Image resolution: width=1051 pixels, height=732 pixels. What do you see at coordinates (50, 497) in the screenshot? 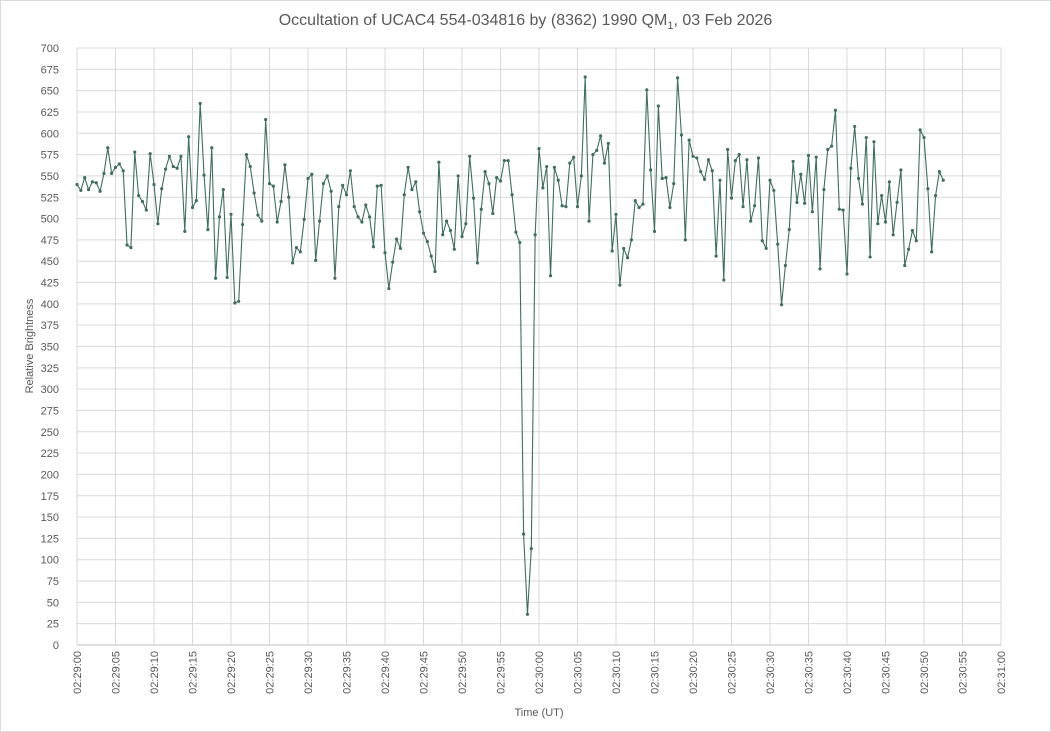
I see `y-tick-label: 175` at bounding box center [50, 497].